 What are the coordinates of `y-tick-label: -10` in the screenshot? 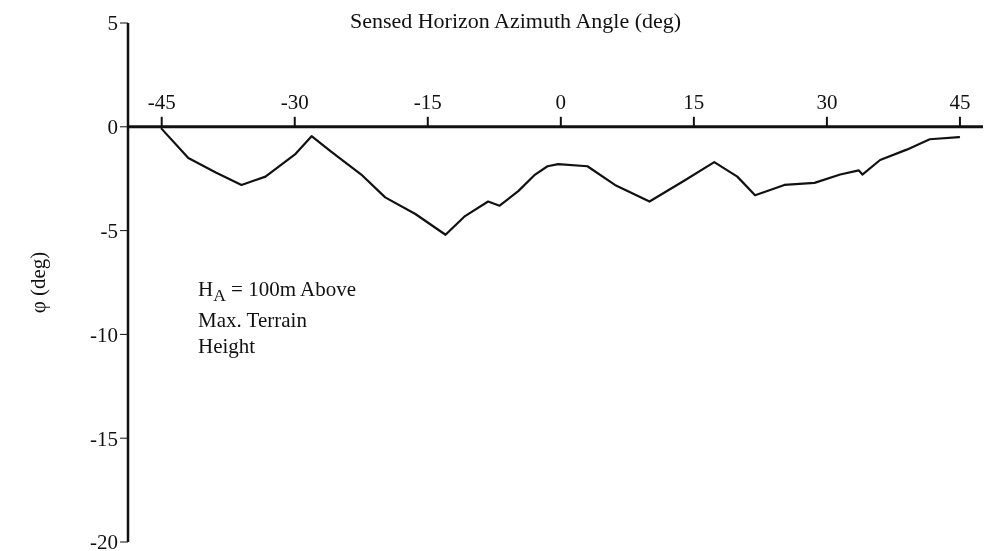 It's located at (104, 334).